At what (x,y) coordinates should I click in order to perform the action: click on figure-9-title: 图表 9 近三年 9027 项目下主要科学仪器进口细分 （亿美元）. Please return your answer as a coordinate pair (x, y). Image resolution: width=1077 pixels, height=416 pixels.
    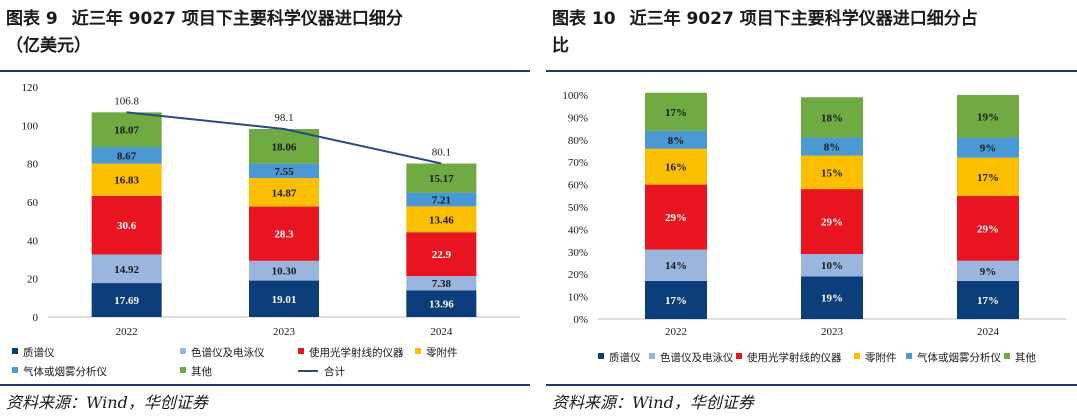
    Looking at the image, I should click on (265, 33).